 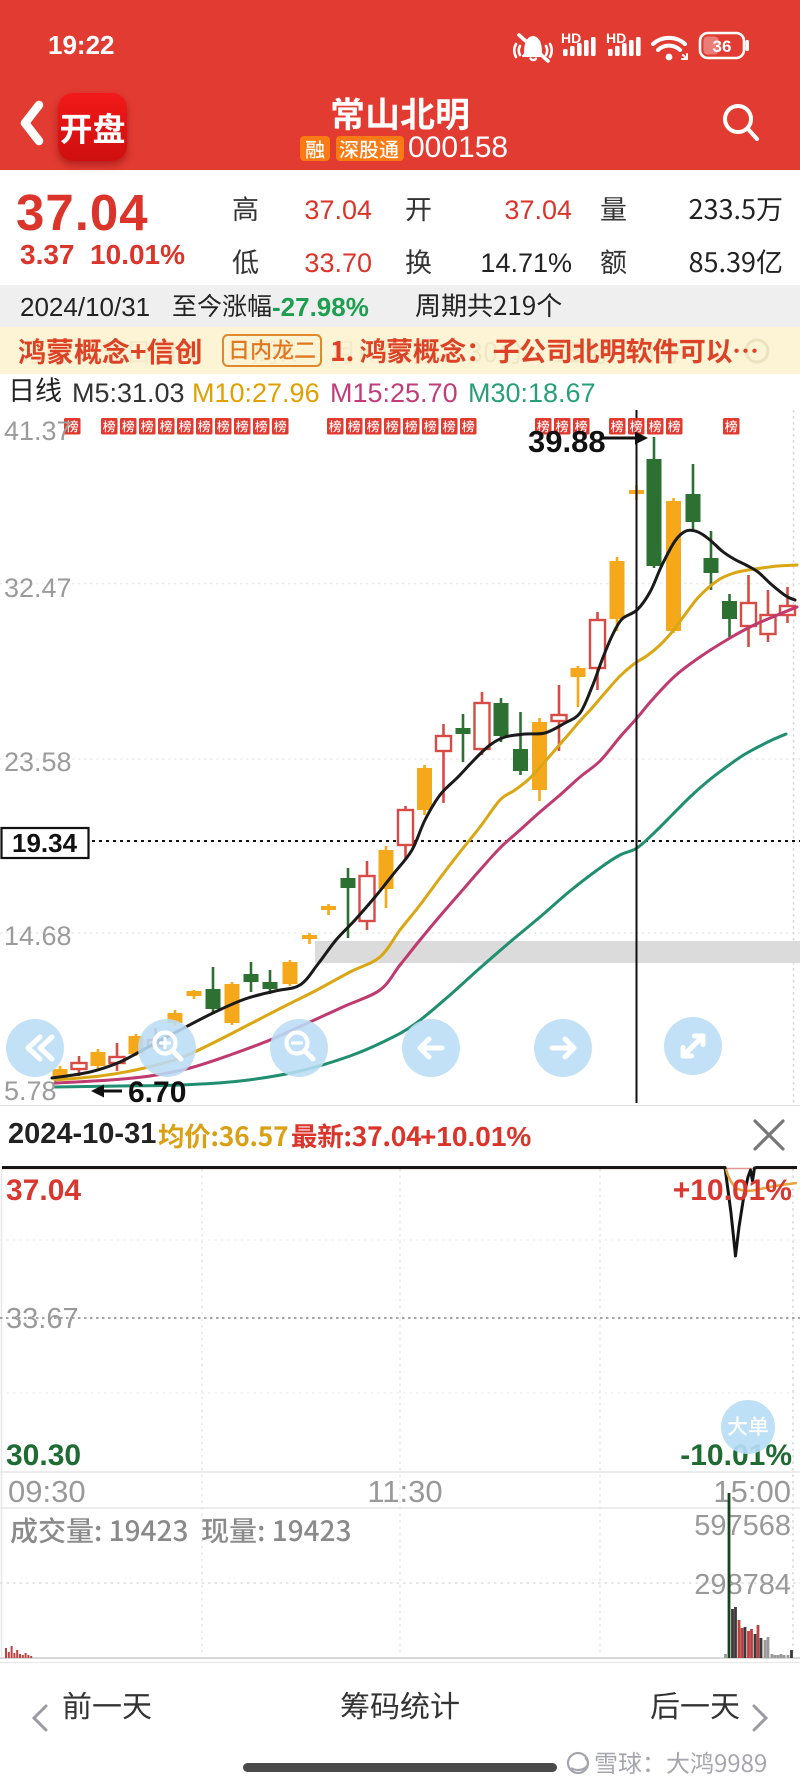 I want to click on svg-text: 298784, so click(x=742, y=1585).